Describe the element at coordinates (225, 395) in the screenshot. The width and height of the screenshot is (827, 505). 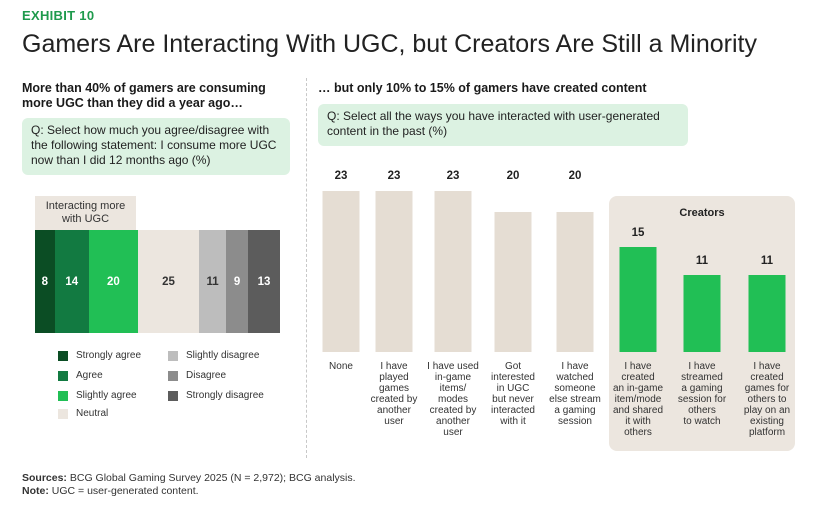
I see `legend-label: Strongly disagree` at that location.